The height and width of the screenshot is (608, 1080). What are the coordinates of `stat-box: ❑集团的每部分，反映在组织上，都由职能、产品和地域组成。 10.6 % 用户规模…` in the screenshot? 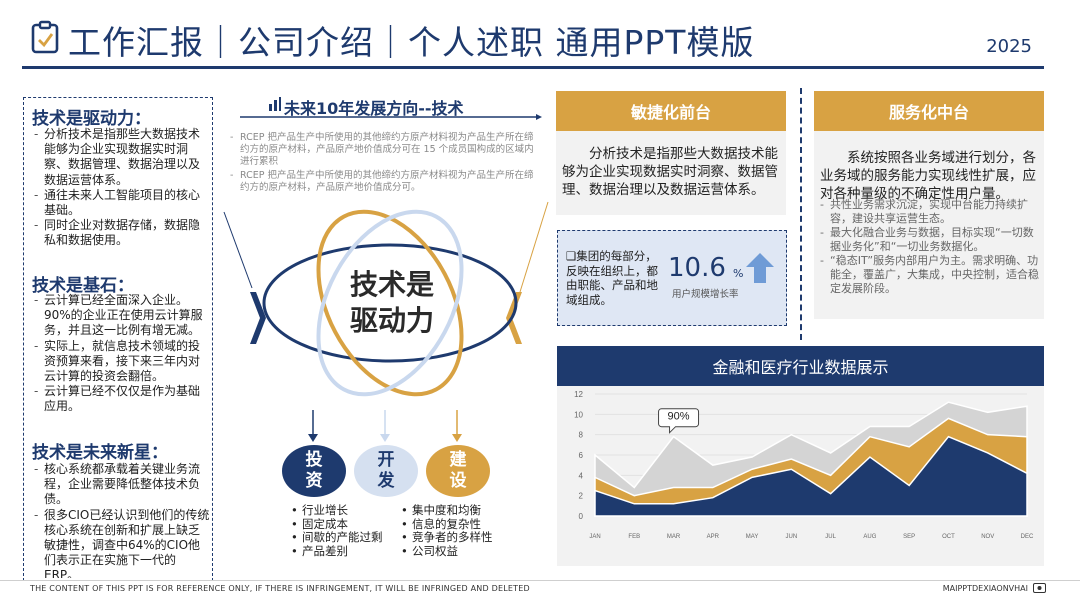 It's located at (672, 278).